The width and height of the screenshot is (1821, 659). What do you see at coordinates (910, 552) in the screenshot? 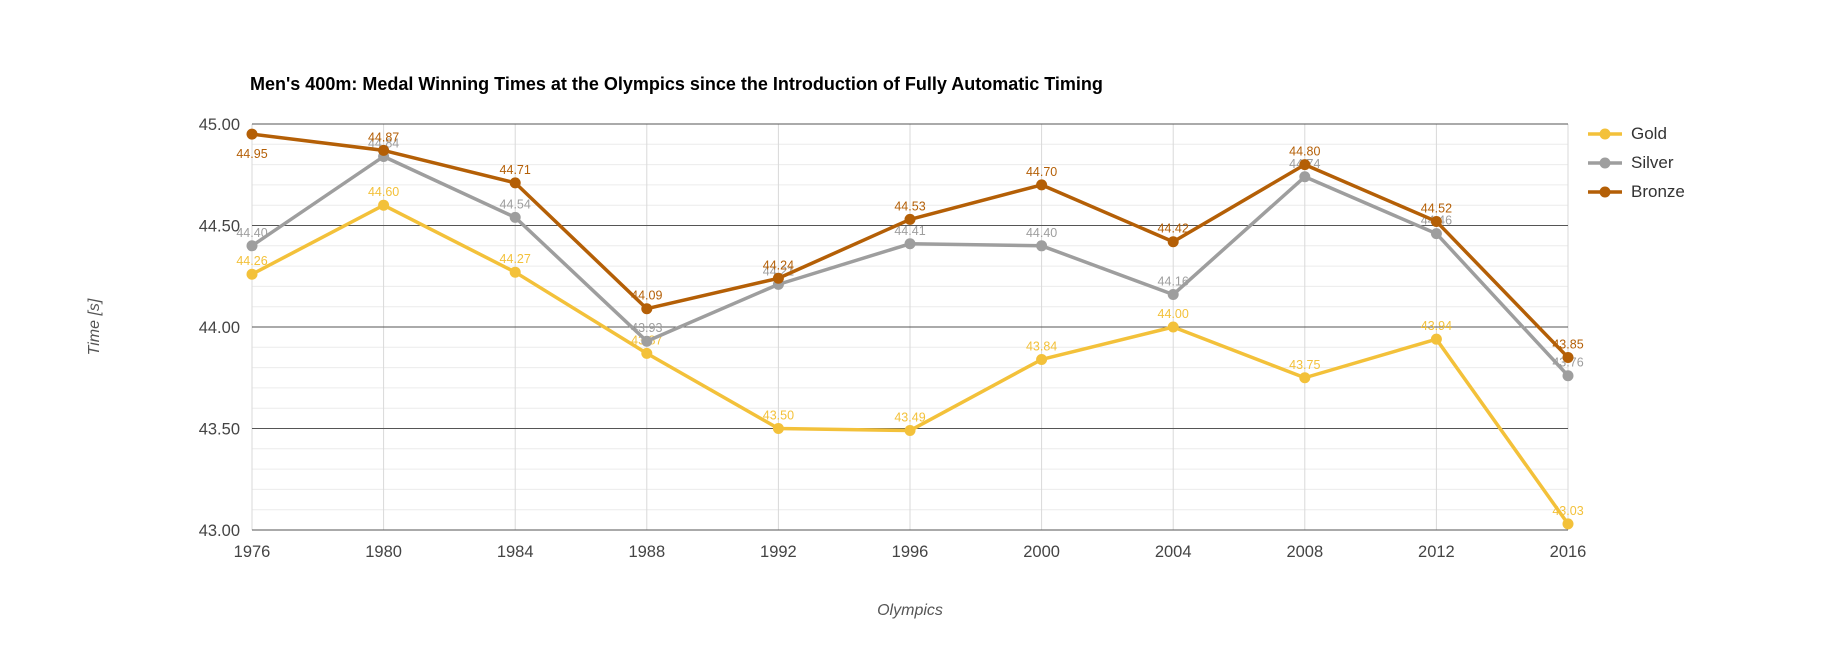
I see `x-tick-label: 1996` at bounding box center [910, 552].